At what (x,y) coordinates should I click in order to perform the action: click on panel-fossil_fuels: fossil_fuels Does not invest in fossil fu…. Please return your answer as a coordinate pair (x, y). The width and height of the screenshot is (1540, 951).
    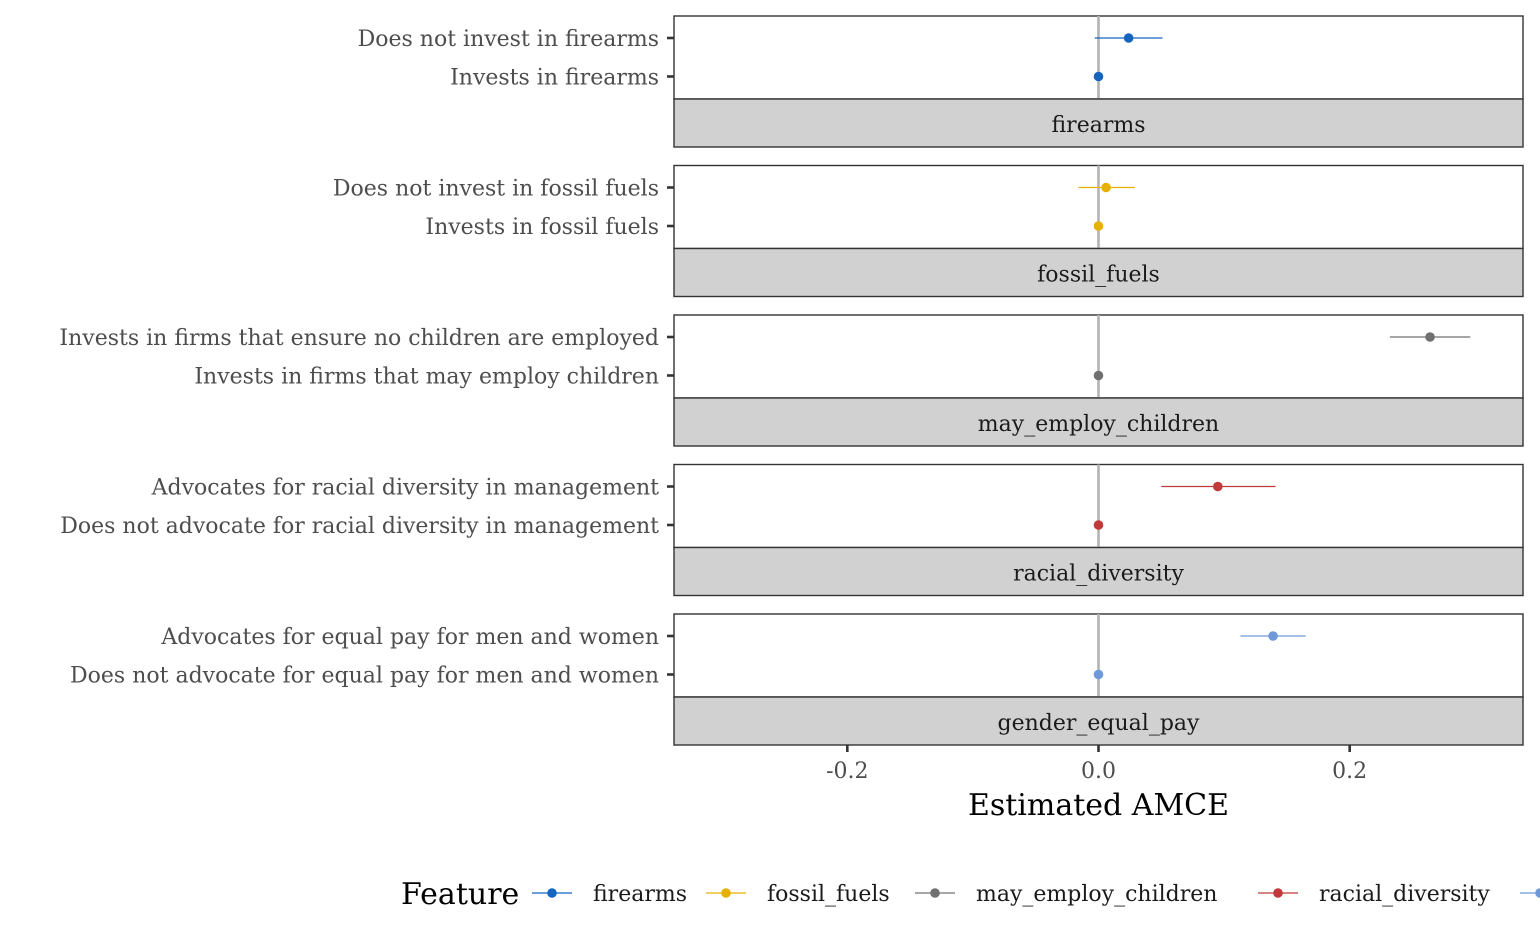
    Looking at the image, I should click on (928, 231).